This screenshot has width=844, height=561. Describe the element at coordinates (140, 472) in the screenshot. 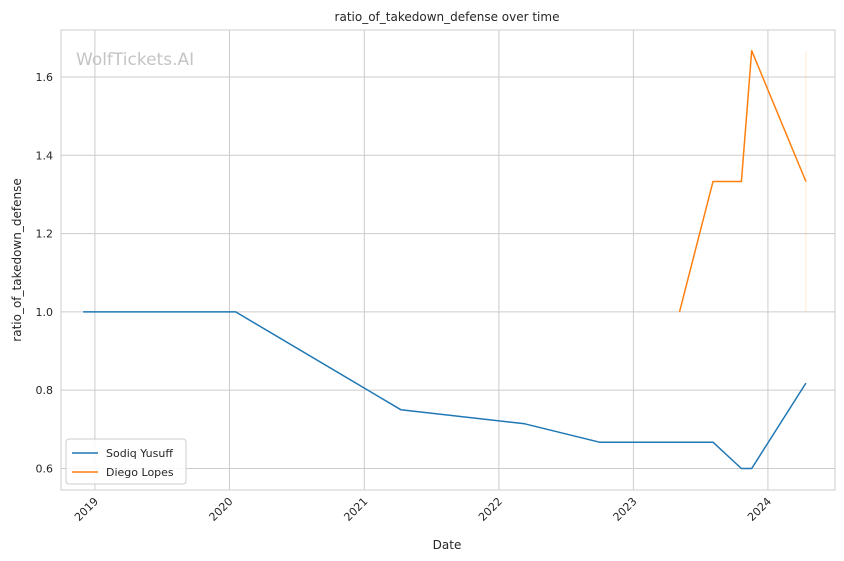

I see `legend-label-diego-lopes: Diego Lopes` at that location.